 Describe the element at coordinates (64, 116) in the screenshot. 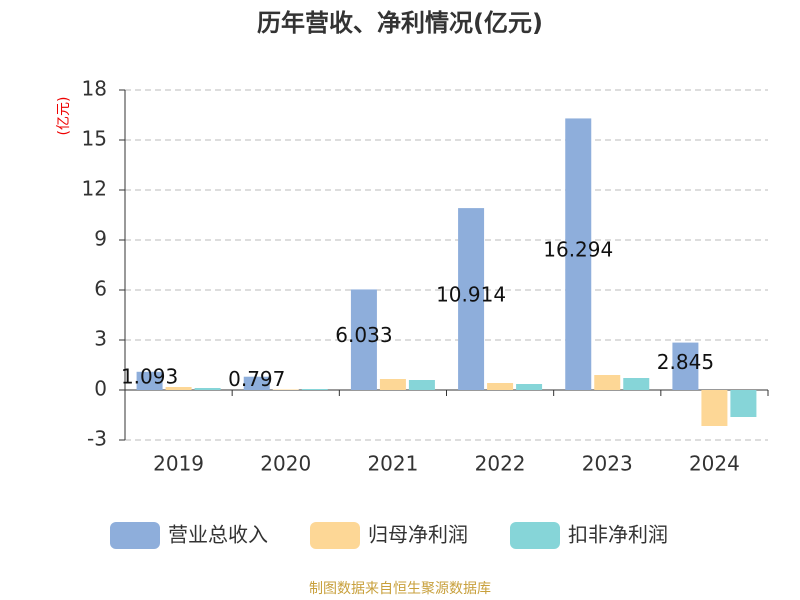

I see `y-axis-label: (亿元)` at that location.